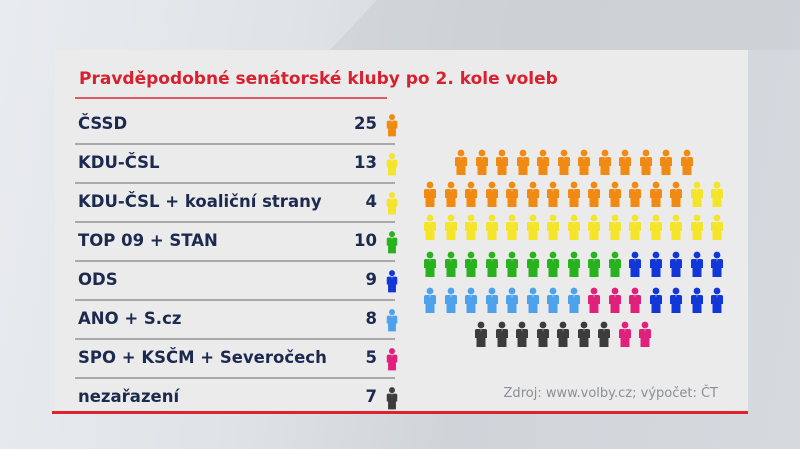  What do you see at coordinates (371, 396) in the screenshot?
I see `seat-count: 7` at bounding box center [371, 396].